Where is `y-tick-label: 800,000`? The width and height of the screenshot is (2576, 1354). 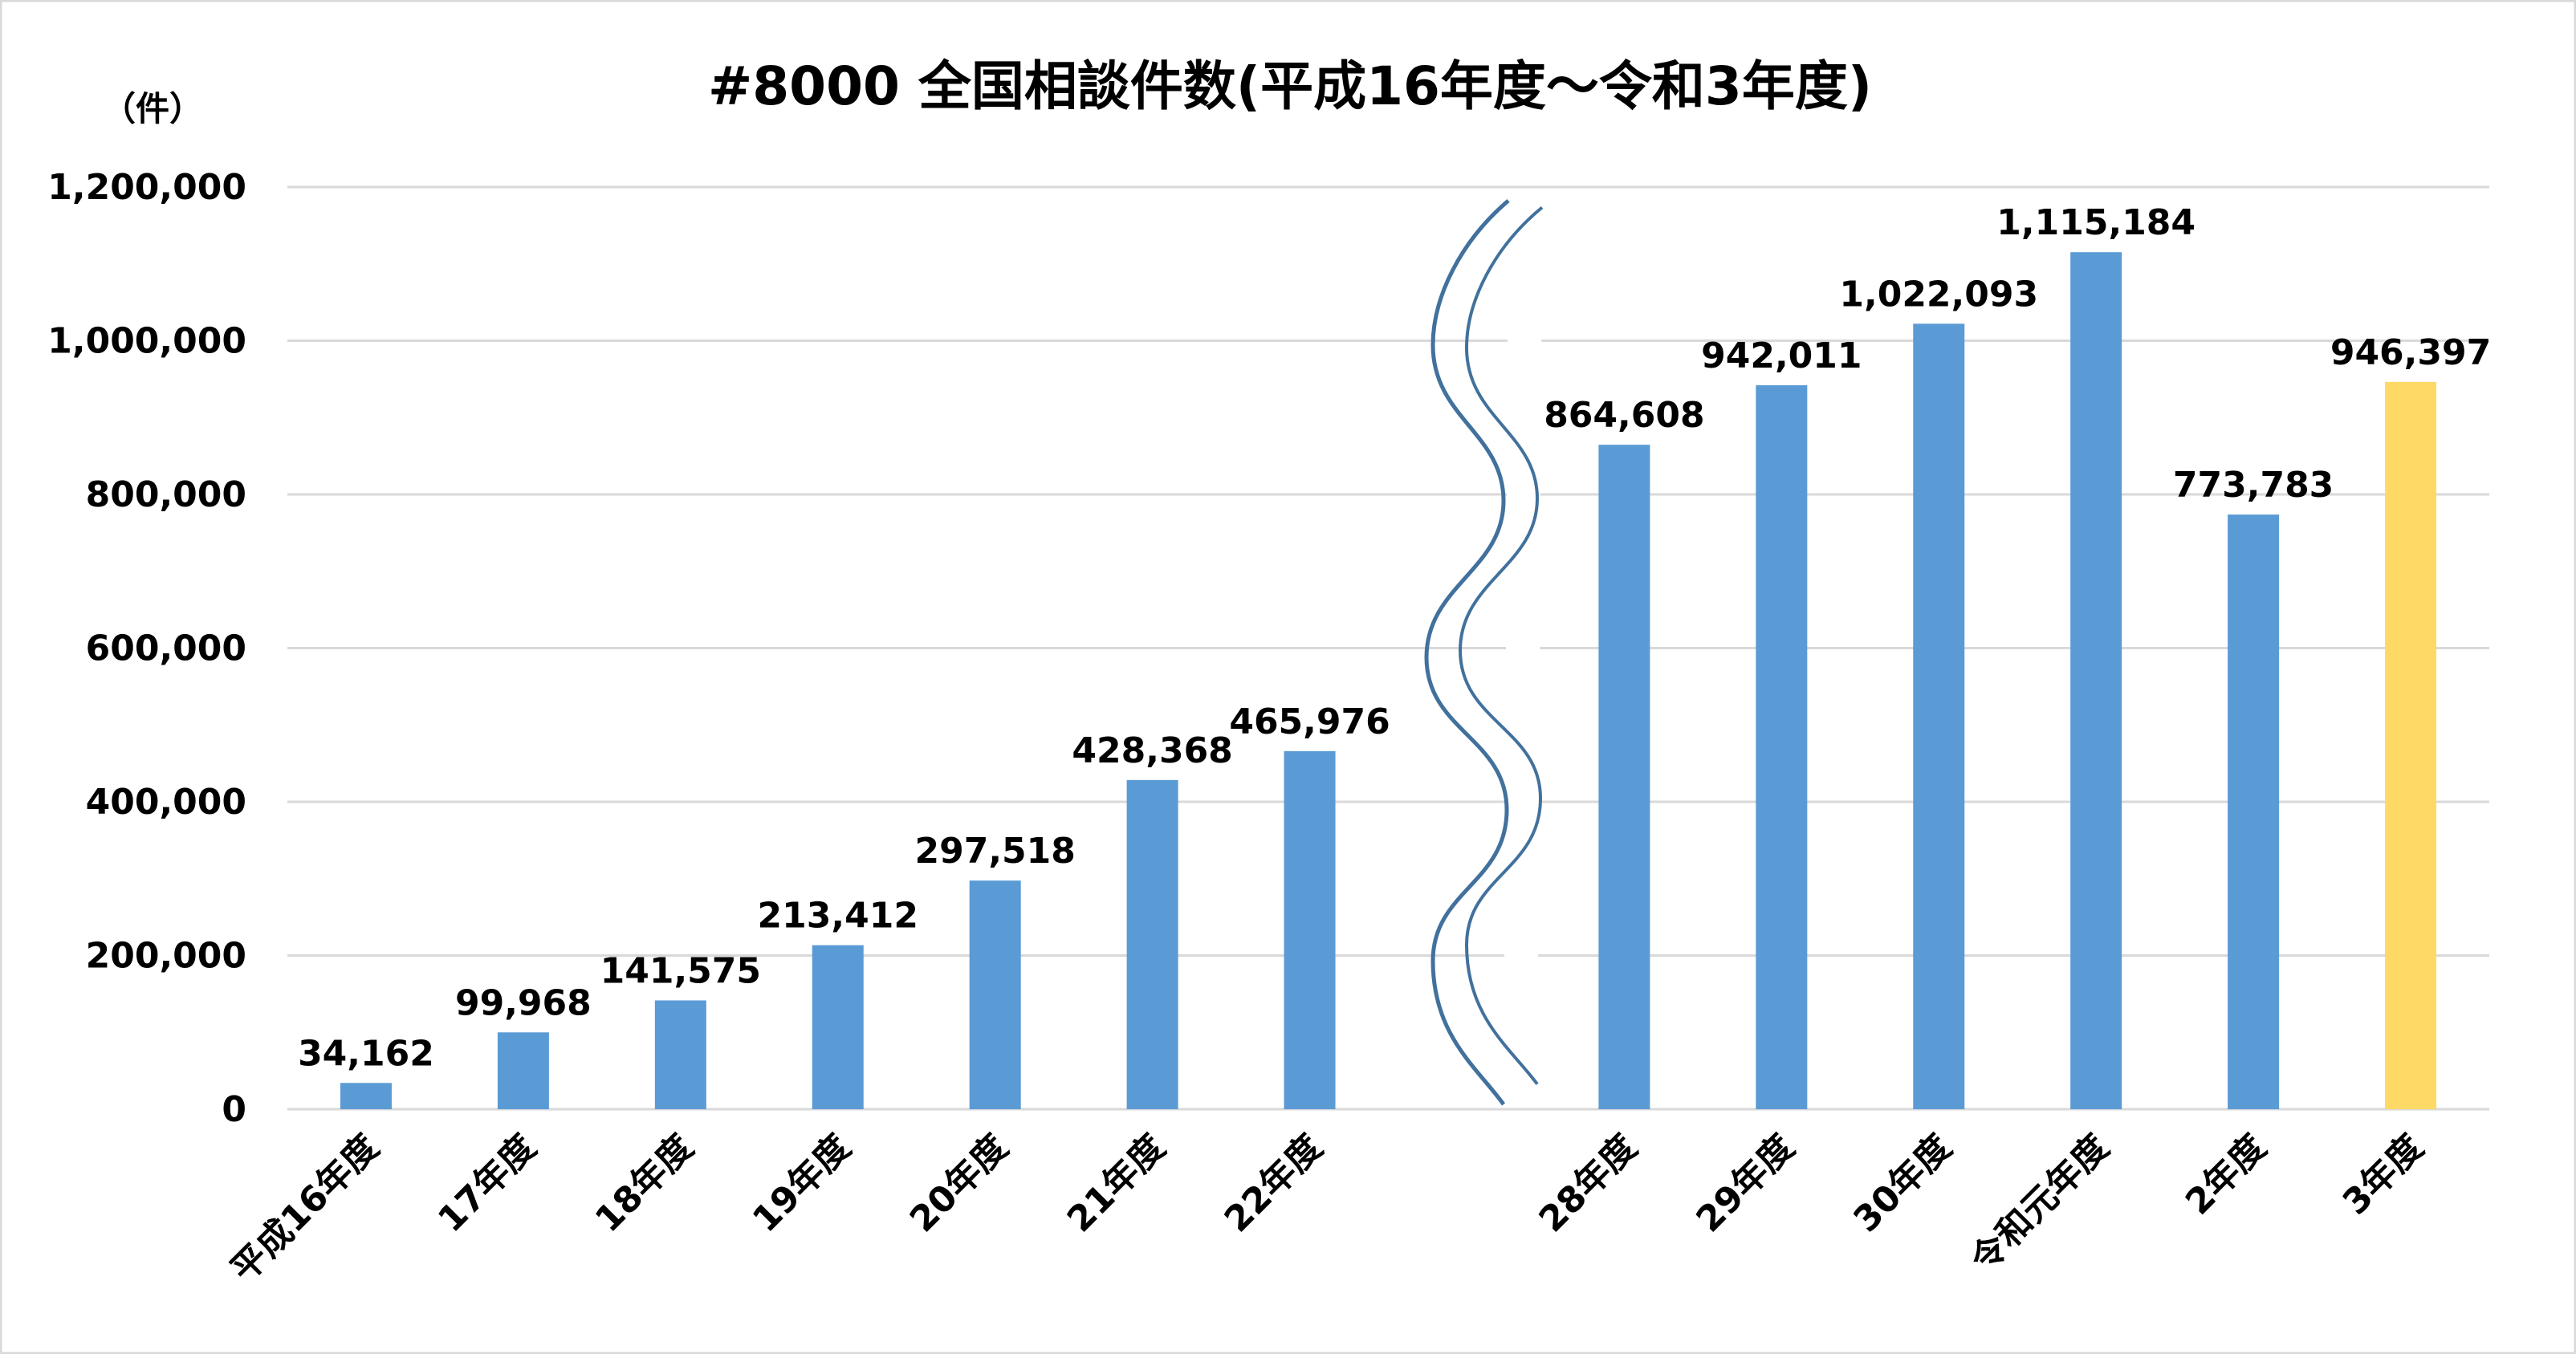 y-tick-label: 800,000 is located at coordinates (166, 495).